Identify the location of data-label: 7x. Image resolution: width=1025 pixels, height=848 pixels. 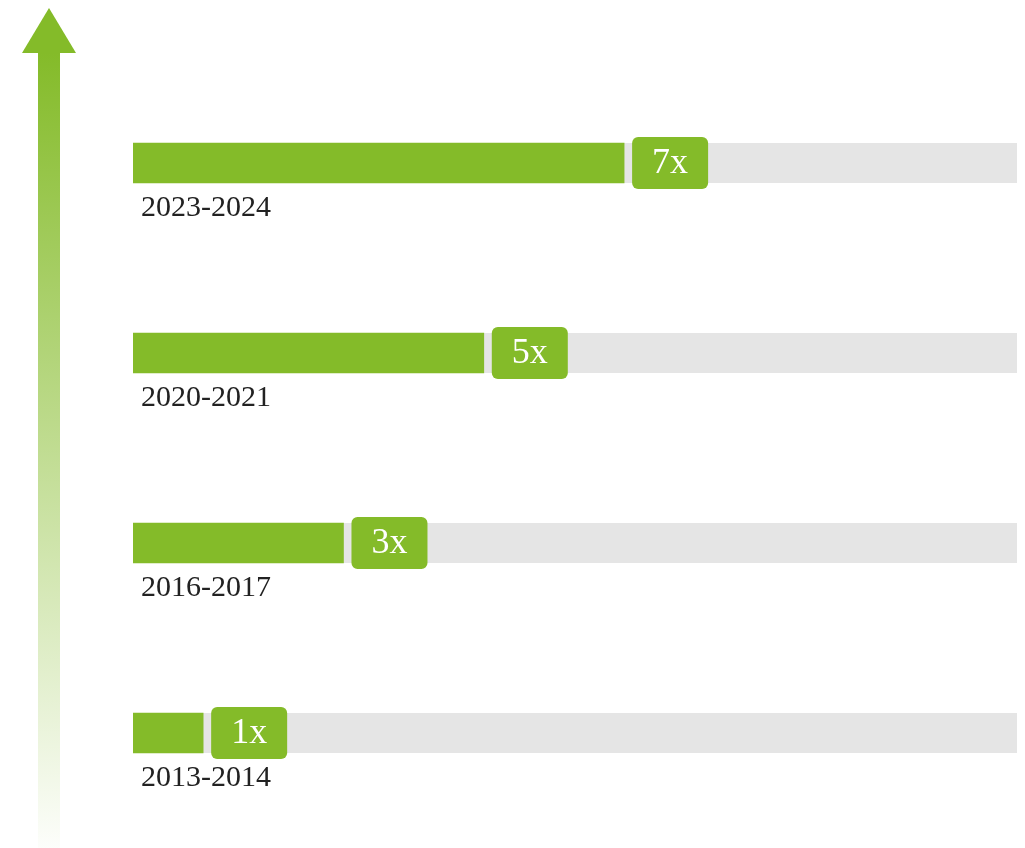
(670, 161).